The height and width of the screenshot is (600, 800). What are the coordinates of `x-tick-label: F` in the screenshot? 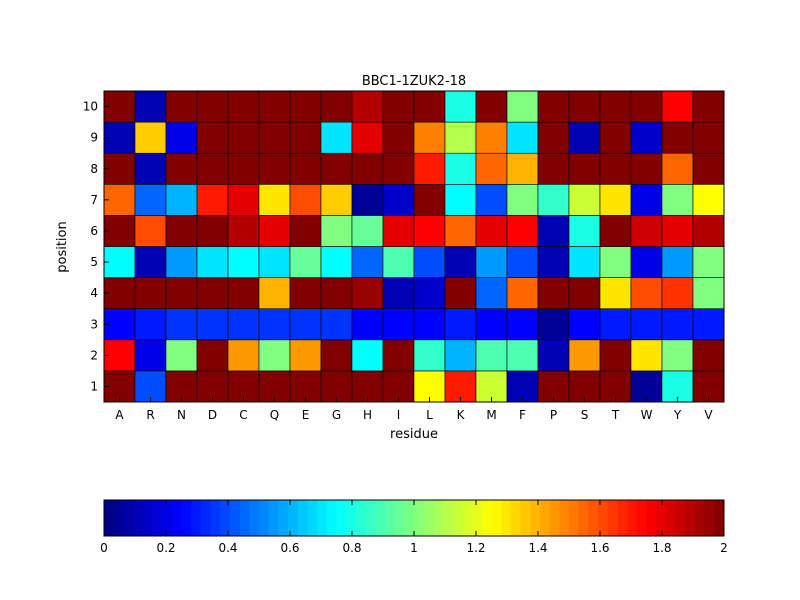 It's located at (522, 415).